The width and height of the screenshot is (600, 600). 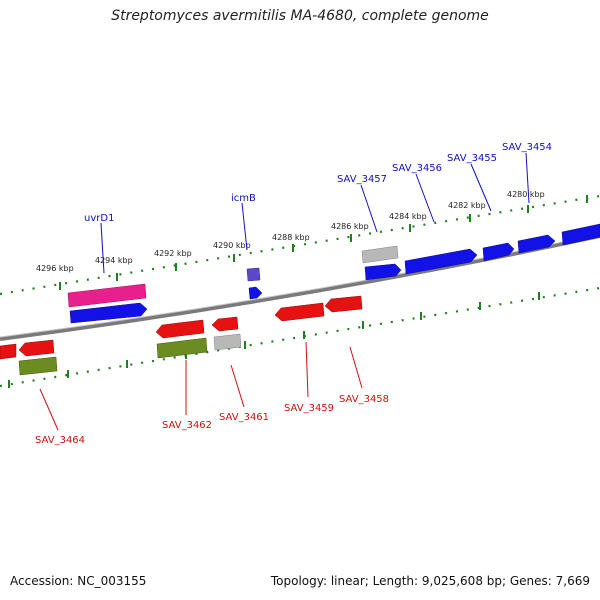 What do you see at coordinates (472, 158) in the screenshot?
I see `gene-label-SAV_3455: SAV_3455` at bounding box center [472, 158].